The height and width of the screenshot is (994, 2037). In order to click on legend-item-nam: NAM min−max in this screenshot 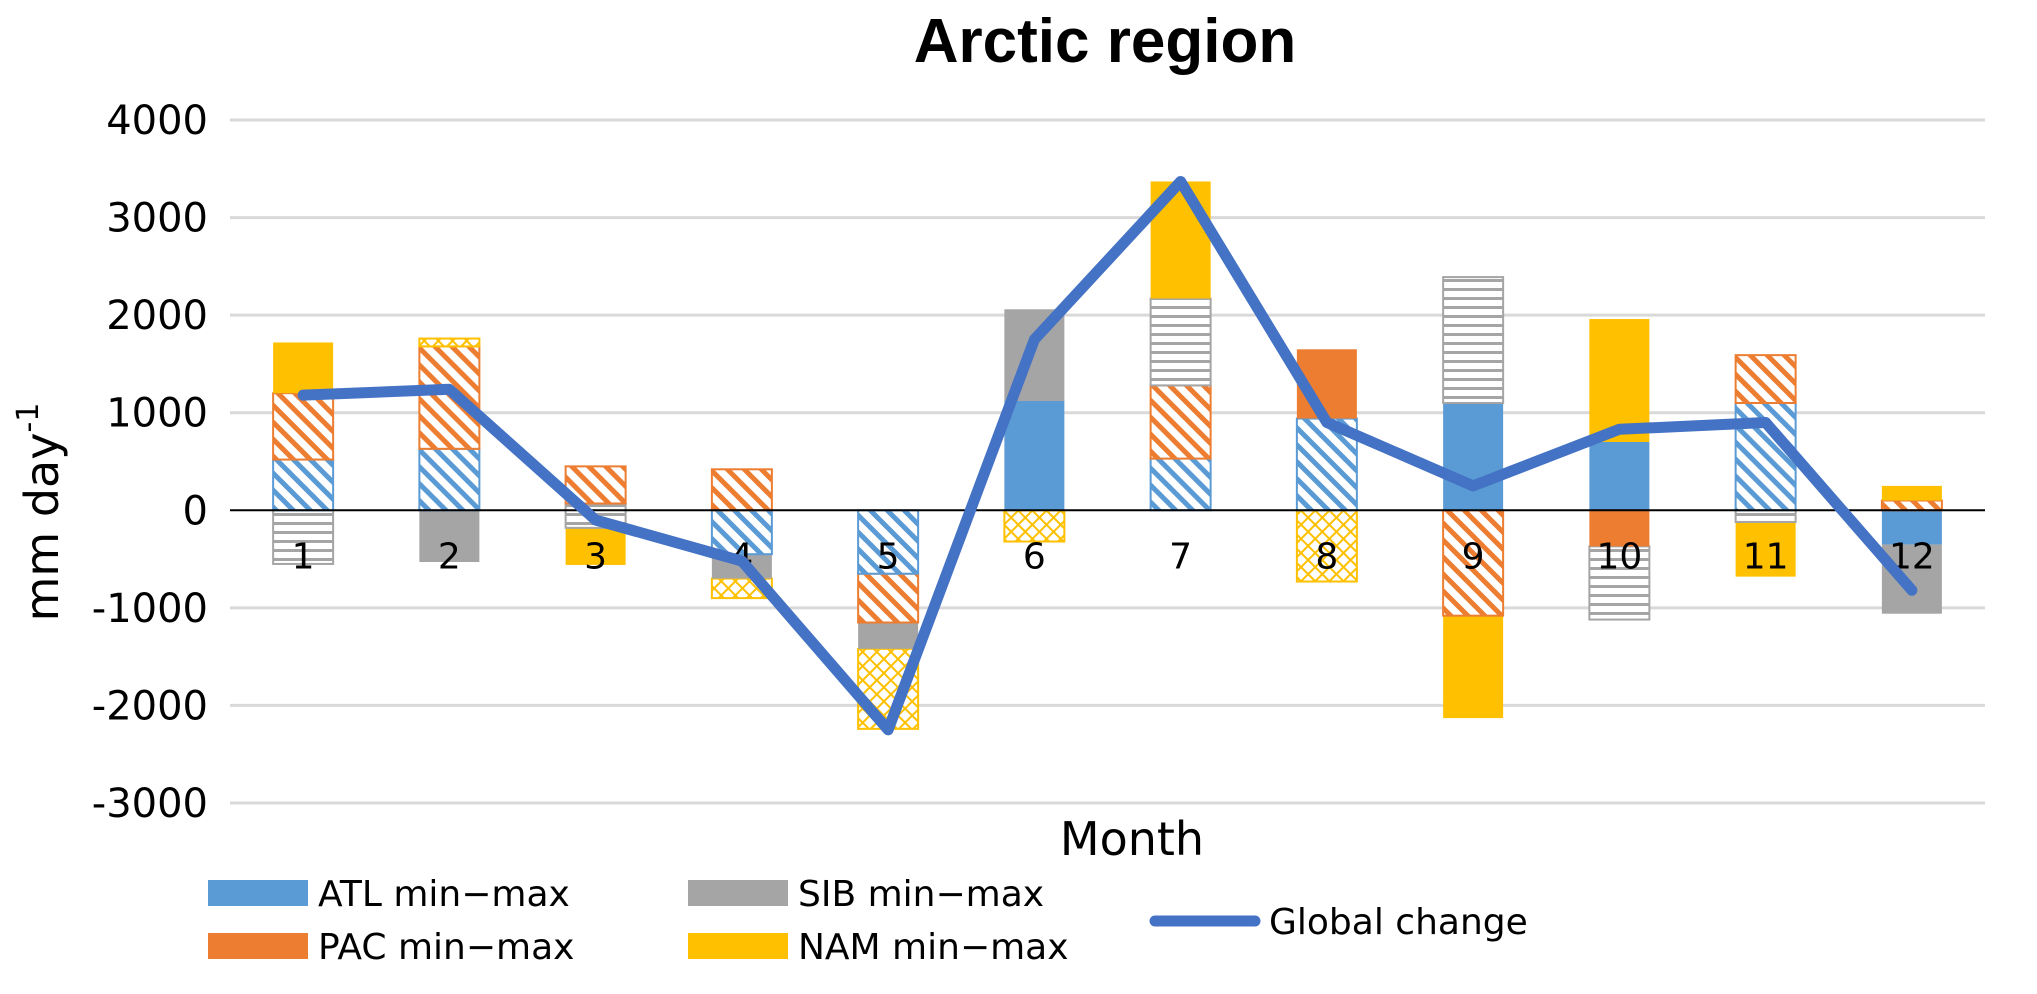, I will do `click(878, 947)`.